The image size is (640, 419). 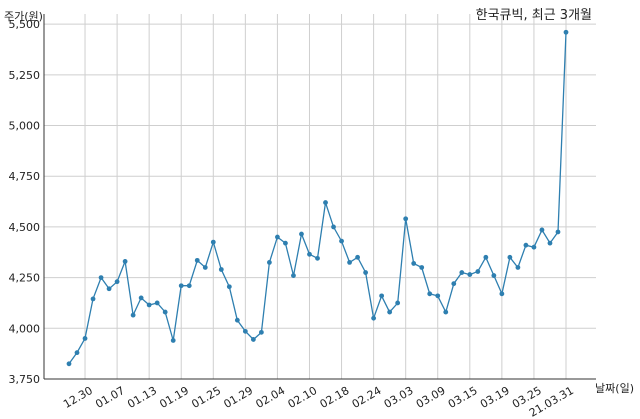 I want to click on x-tick-label: 01.13, so click(x=142, y=397).